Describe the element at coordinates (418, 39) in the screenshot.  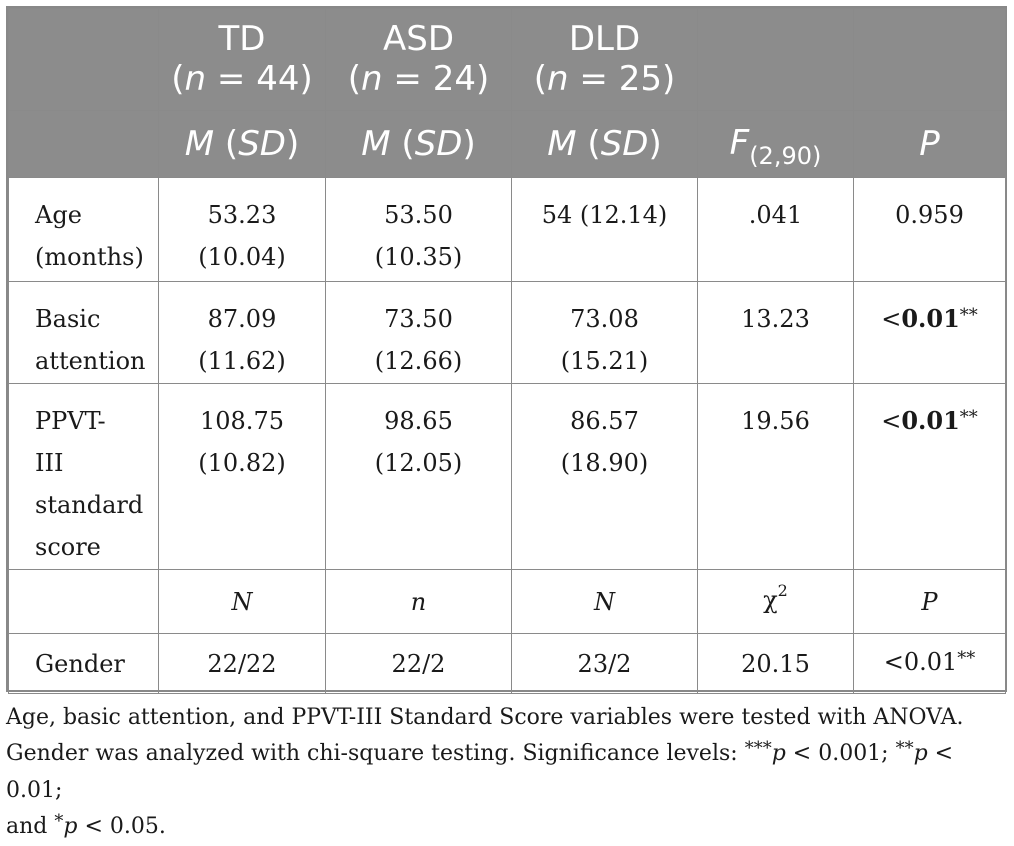
I see `group-name: ASD` at that location.